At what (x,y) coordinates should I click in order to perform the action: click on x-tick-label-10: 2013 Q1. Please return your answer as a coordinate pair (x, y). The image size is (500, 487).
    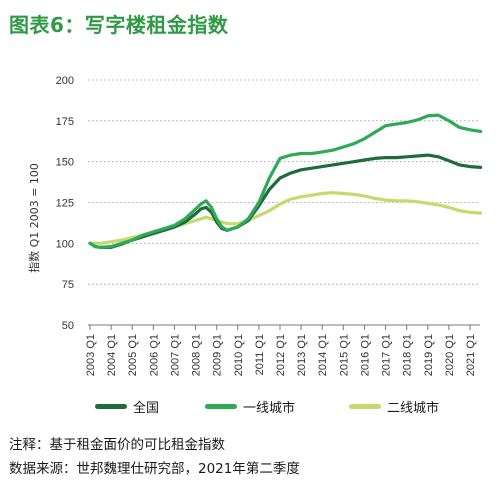
    Looking at the image, I should click on (302, 355).